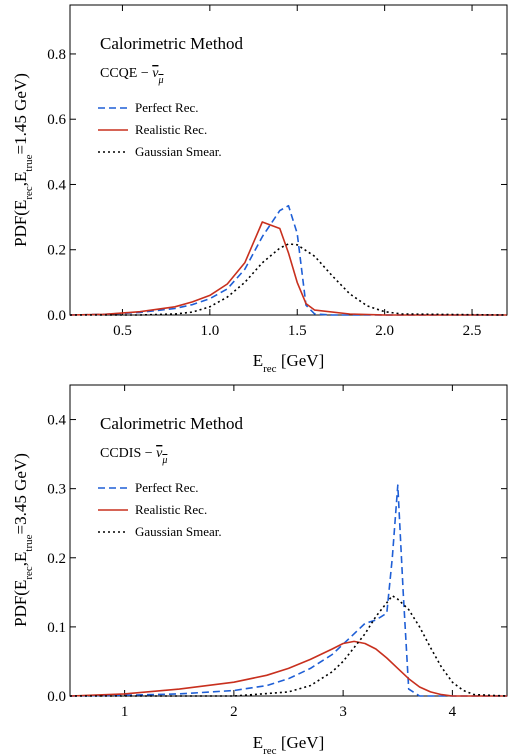 This screenshot has height=756, width=511. Describe the element at coordinates (125, 712) in the screenshot. I see `x-tick-label: 1` at that location.